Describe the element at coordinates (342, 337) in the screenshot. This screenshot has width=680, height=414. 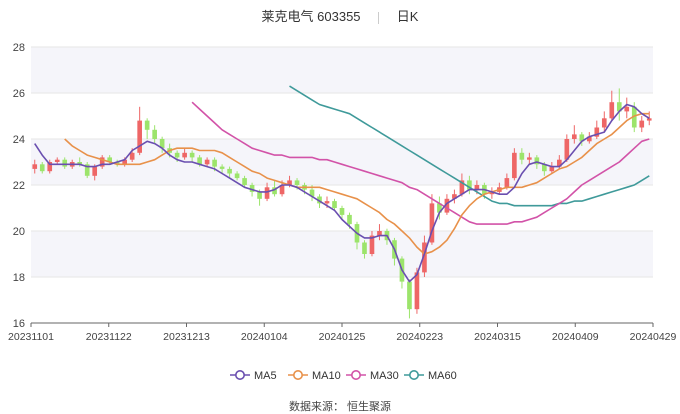
I see `x-tick-label: 20240125` at that location.